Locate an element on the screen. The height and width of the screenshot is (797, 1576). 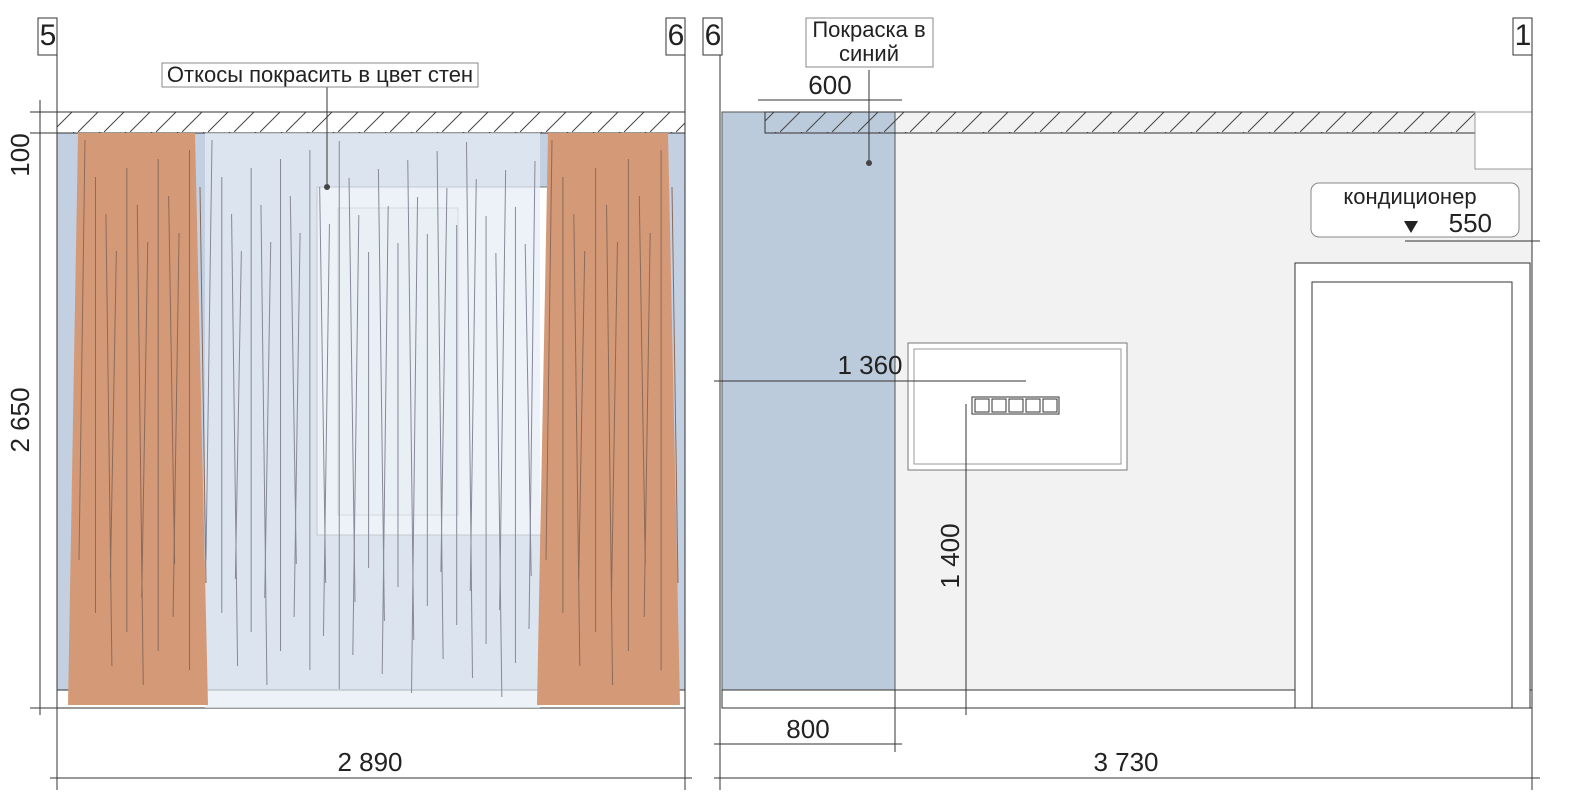
dim-text: 1 360 is located at coordinates (869, 365).